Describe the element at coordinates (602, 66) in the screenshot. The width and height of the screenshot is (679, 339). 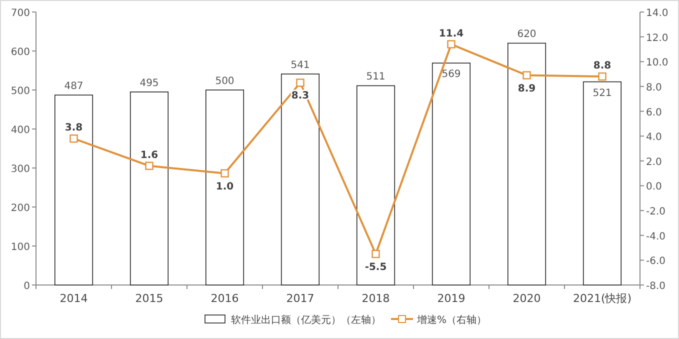
I see `data-label: 8.8` at that location.